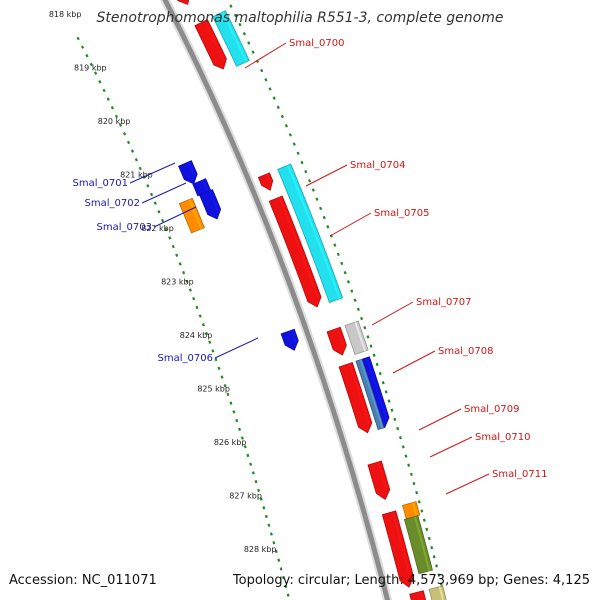 This screenshot has width=600, height=600. I want to click on gene-label-smal-0709: Smal_0709, so click(491, 409).